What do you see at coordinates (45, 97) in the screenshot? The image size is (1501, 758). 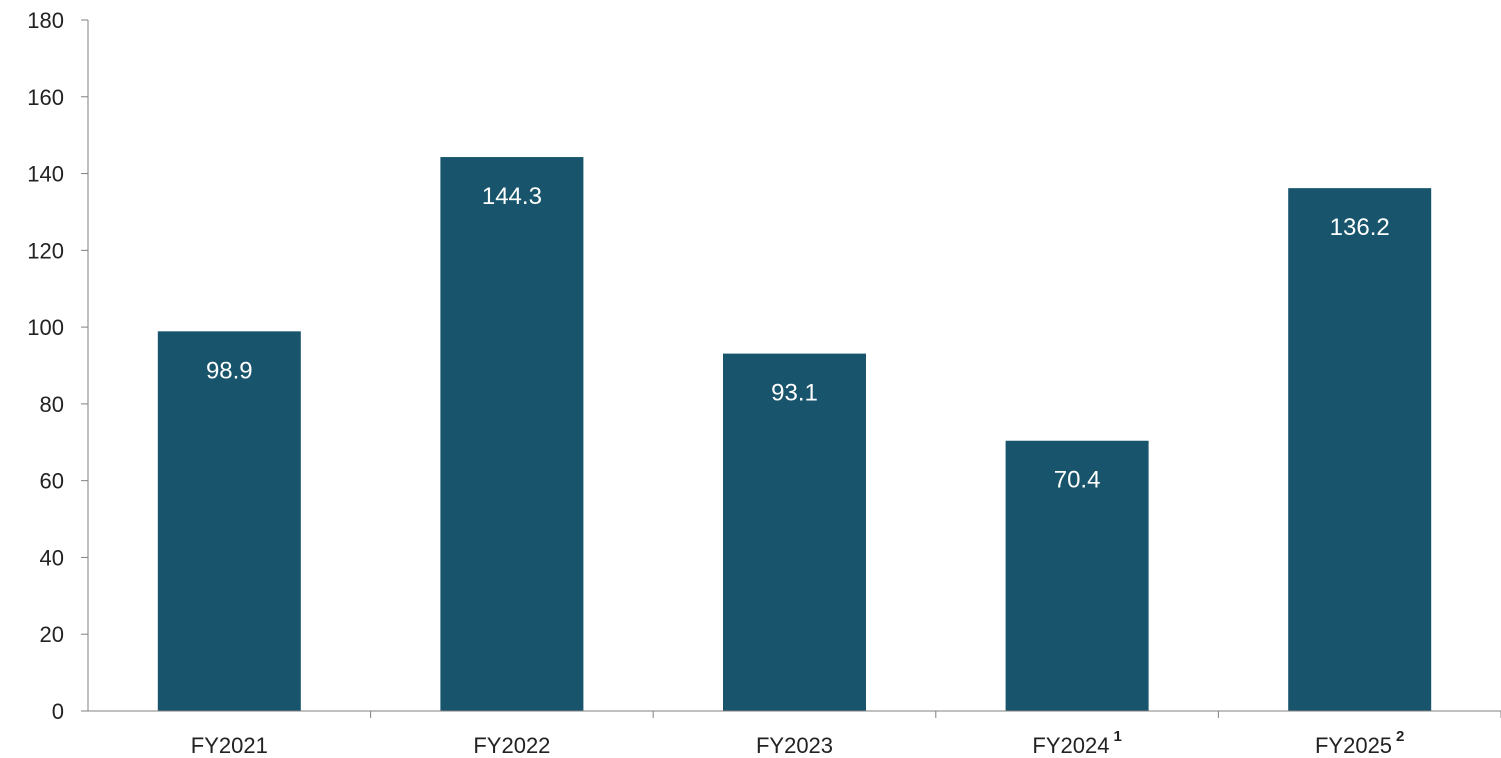 I see `y-tick-label: 160` at bounding box center [45, 97].